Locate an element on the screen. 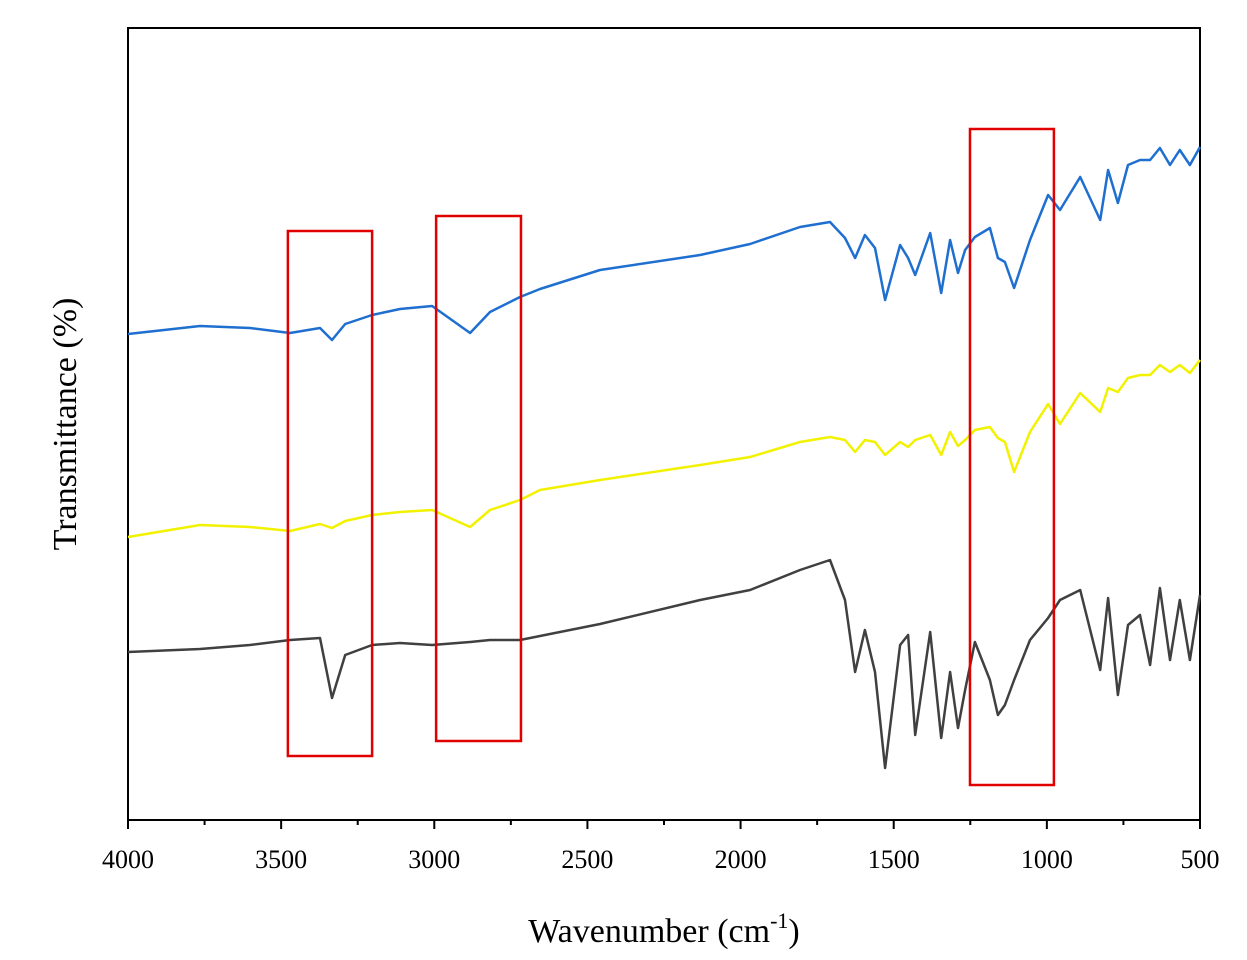 The image size is (1247, 960). x-tick-label: 3500 is located at coordinates (281, 859).